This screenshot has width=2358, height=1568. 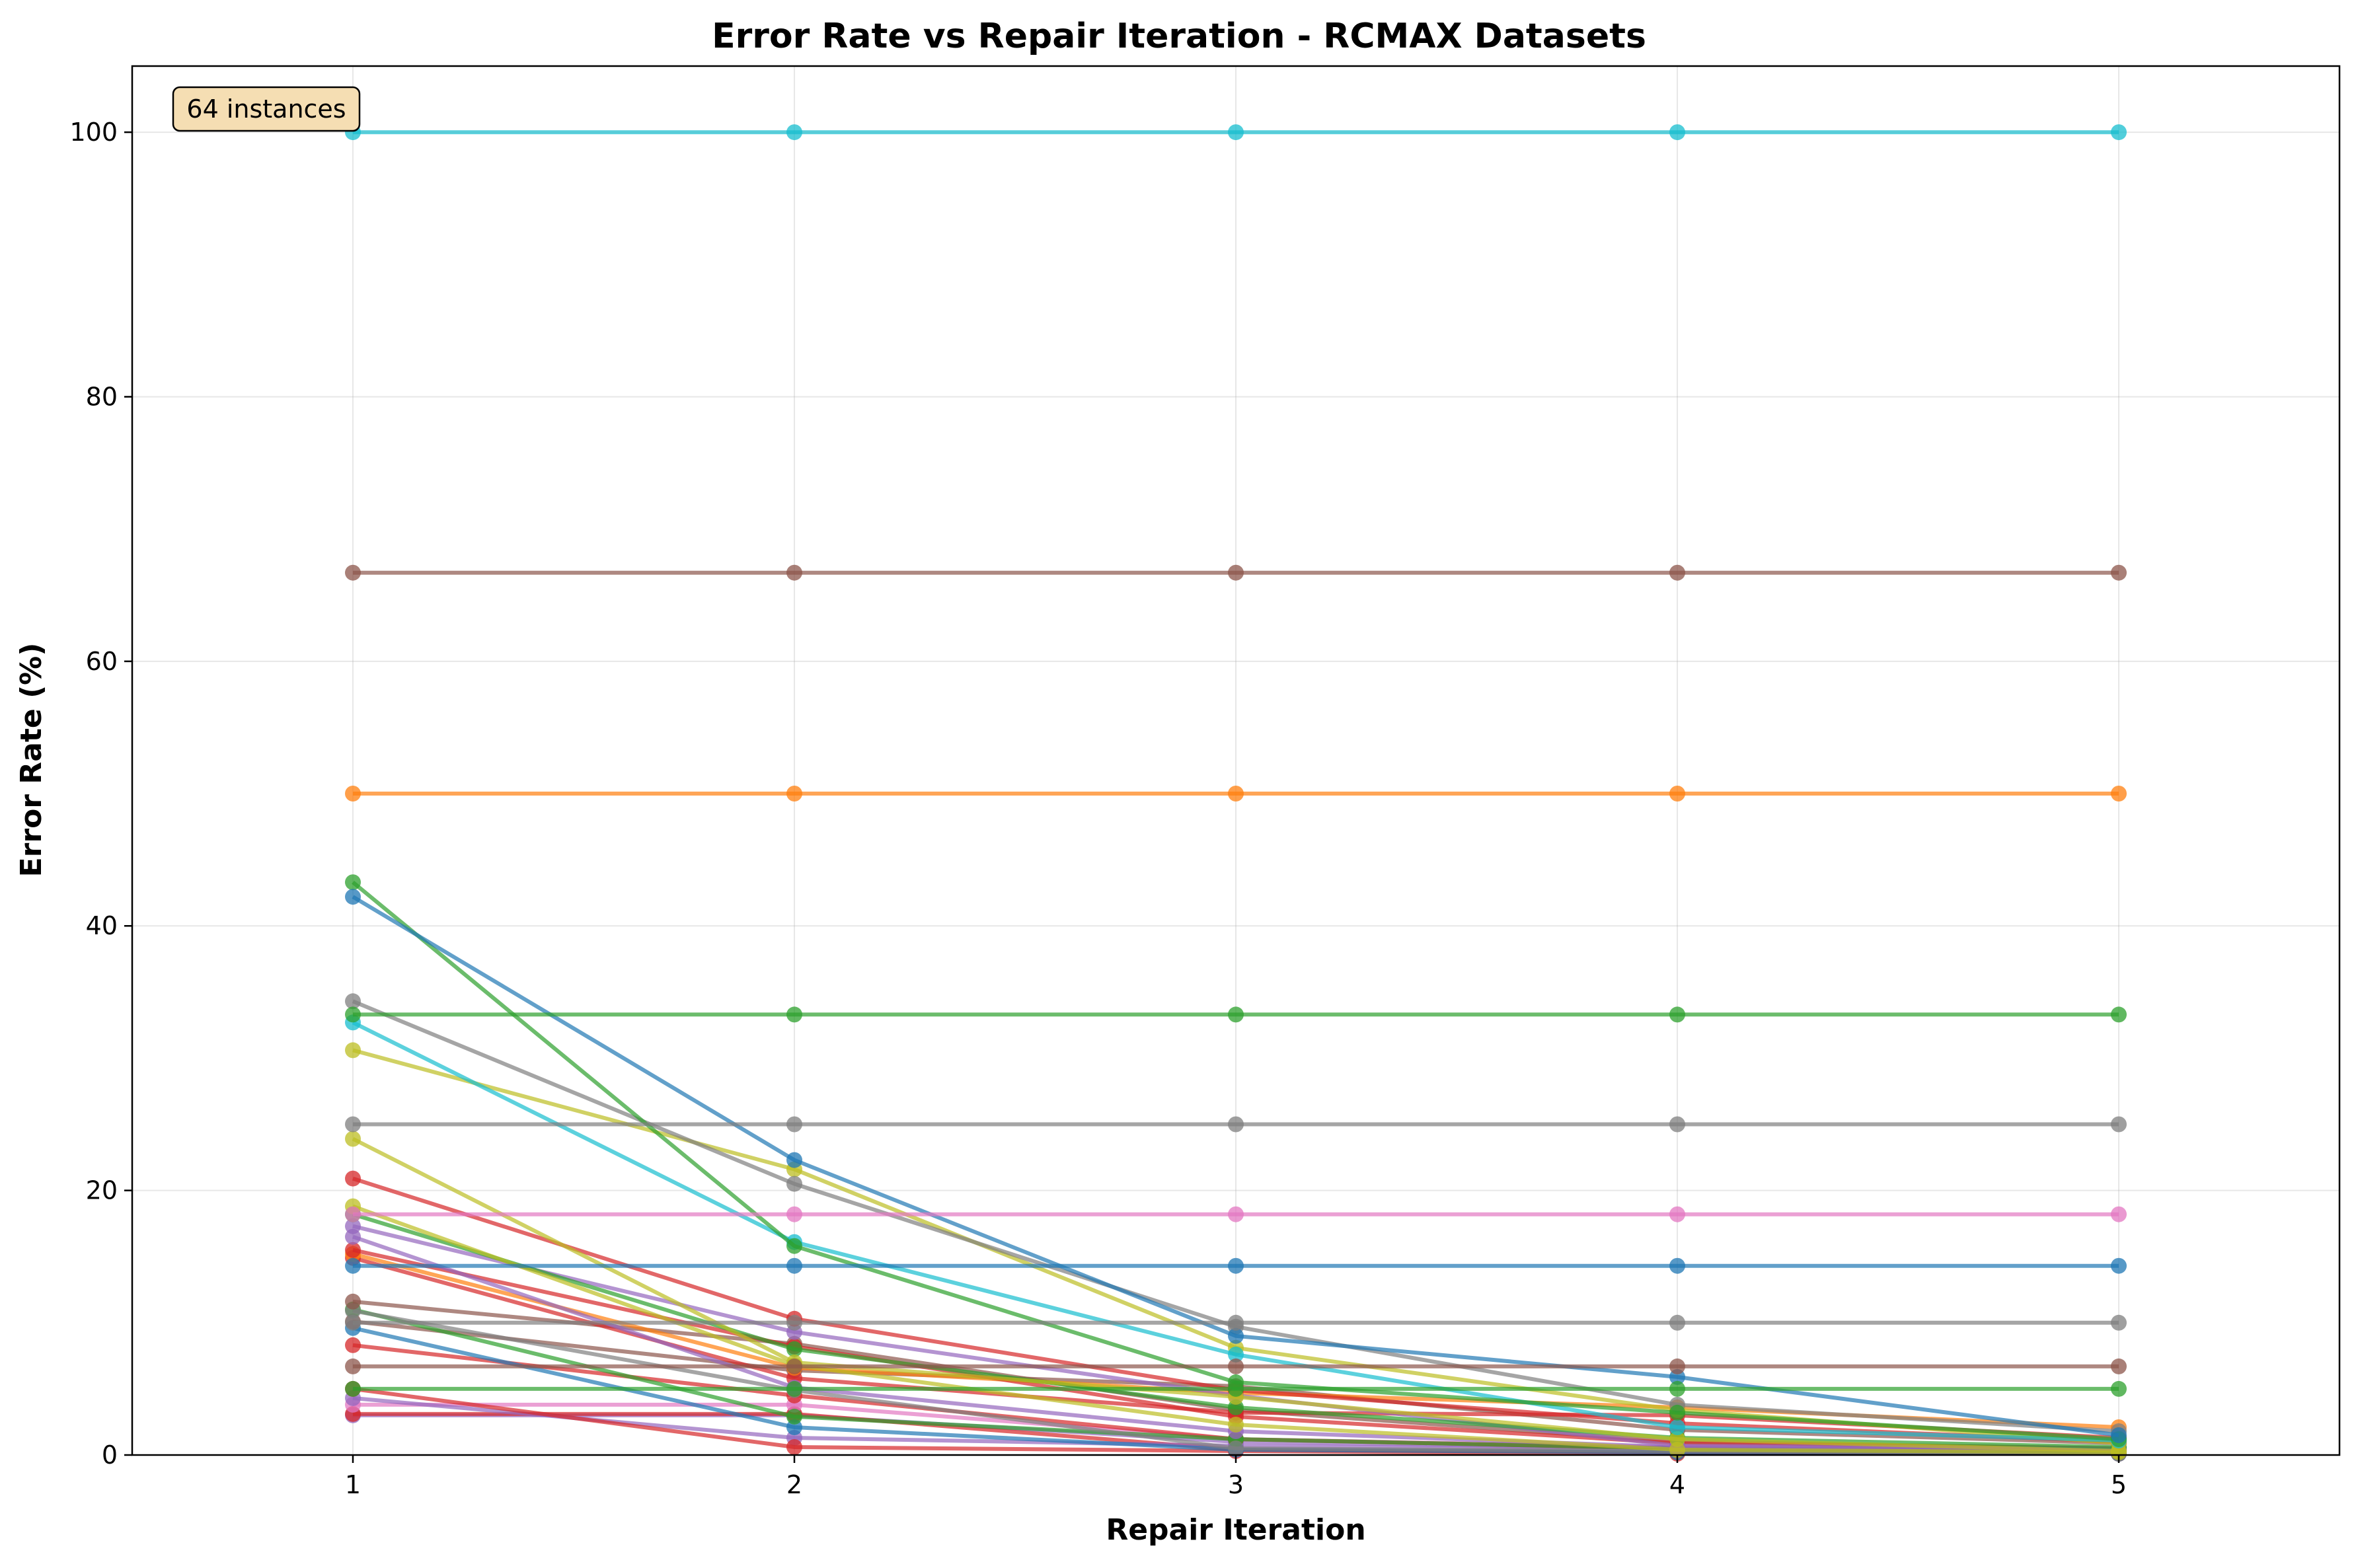 I want to click on y-axis-label: Error Rate (%), so click(x=31, y=760).